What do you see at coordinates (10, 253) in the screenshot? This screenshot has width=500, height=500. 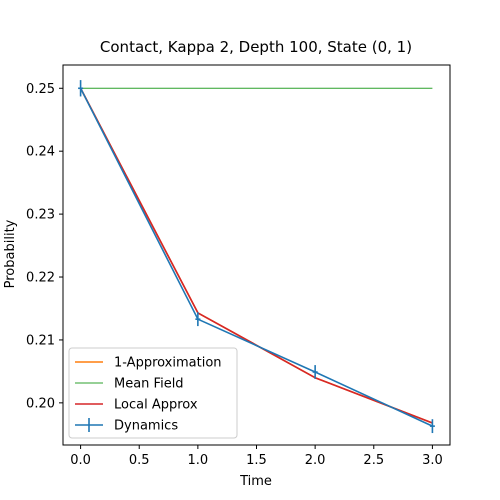 I see `y-axis-title: Probability` at bounding box center [10, 253].